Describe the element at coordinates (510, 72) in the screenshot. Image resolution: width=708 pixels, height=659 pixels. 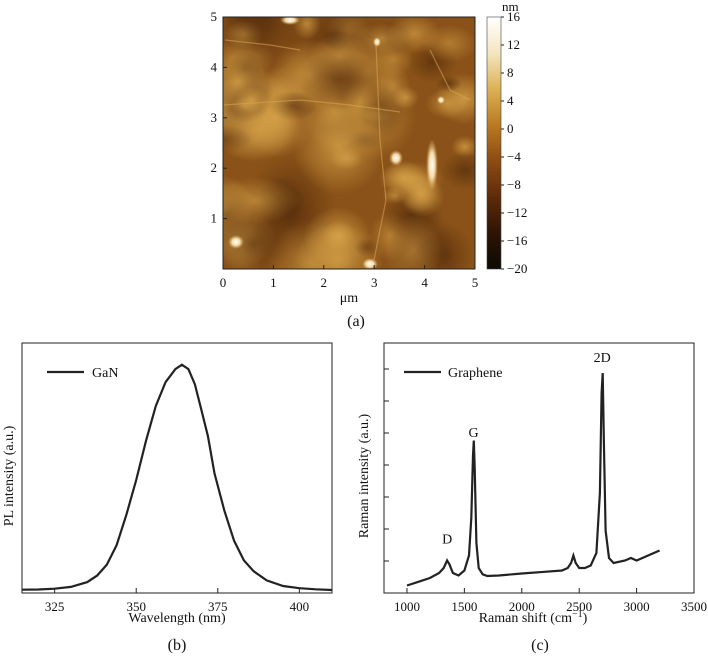
I see `colorbar-tick-label: 8` at that location.